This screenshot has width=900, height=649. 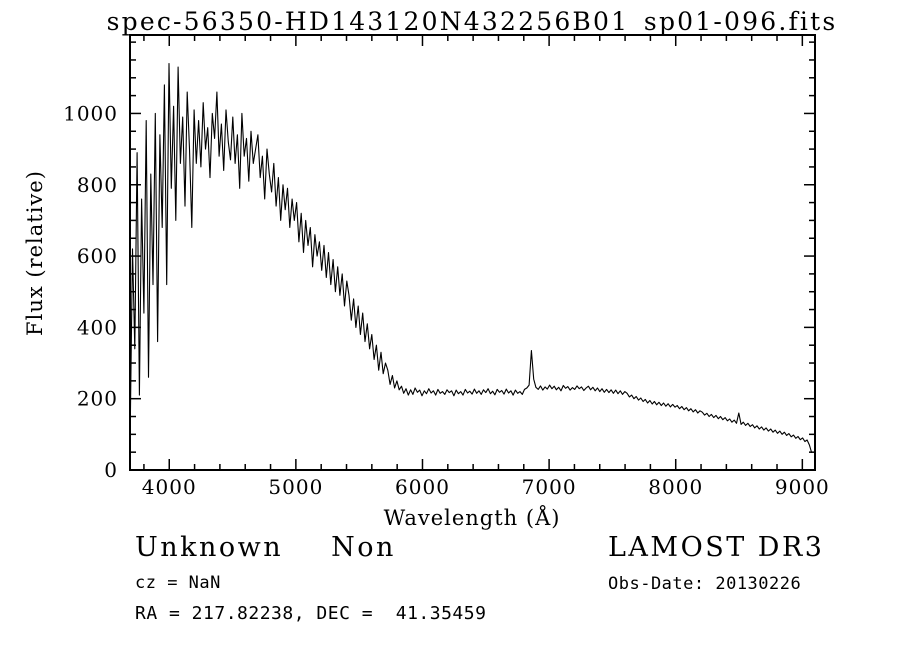 I want to click on y-tick-label: 1000, so click(x=90, y=113).